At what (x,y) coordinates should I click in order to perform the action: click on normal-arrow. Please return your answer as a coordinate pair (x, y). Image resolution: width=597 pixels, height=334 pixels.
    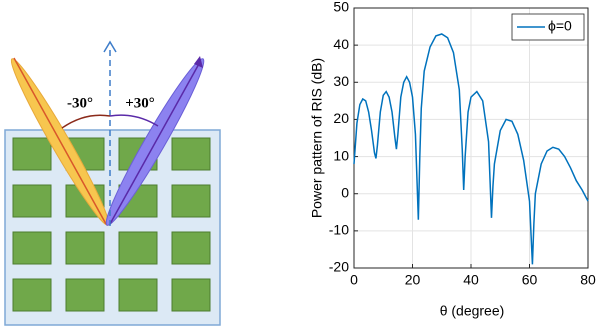
    Looking at the image, I should click on (110, 46).